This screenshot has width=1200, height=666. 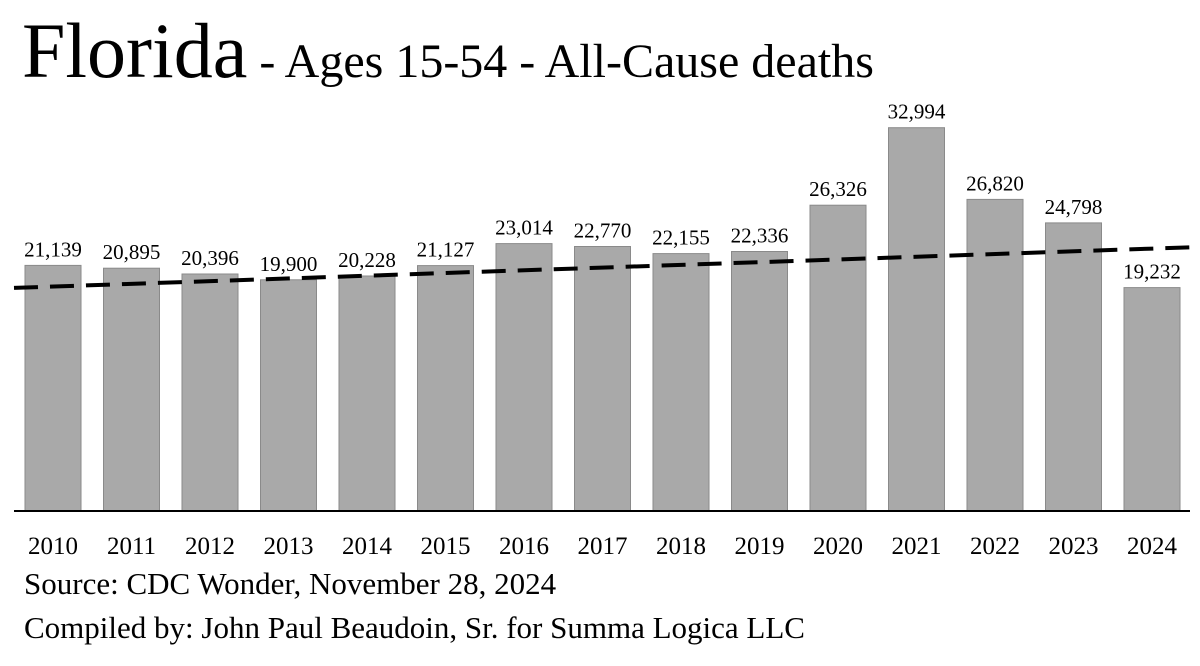 What do you see at coordinates (524, 546) in the screenshot?
I see `x-tick-label-2016: 2016` at bounding box center [524, 546].